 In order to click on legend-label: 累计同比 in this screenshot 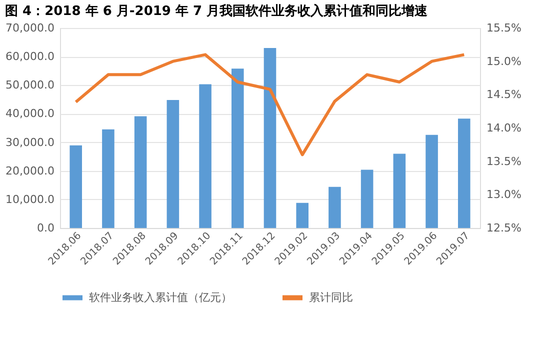, I will do `click(331, 297)`.